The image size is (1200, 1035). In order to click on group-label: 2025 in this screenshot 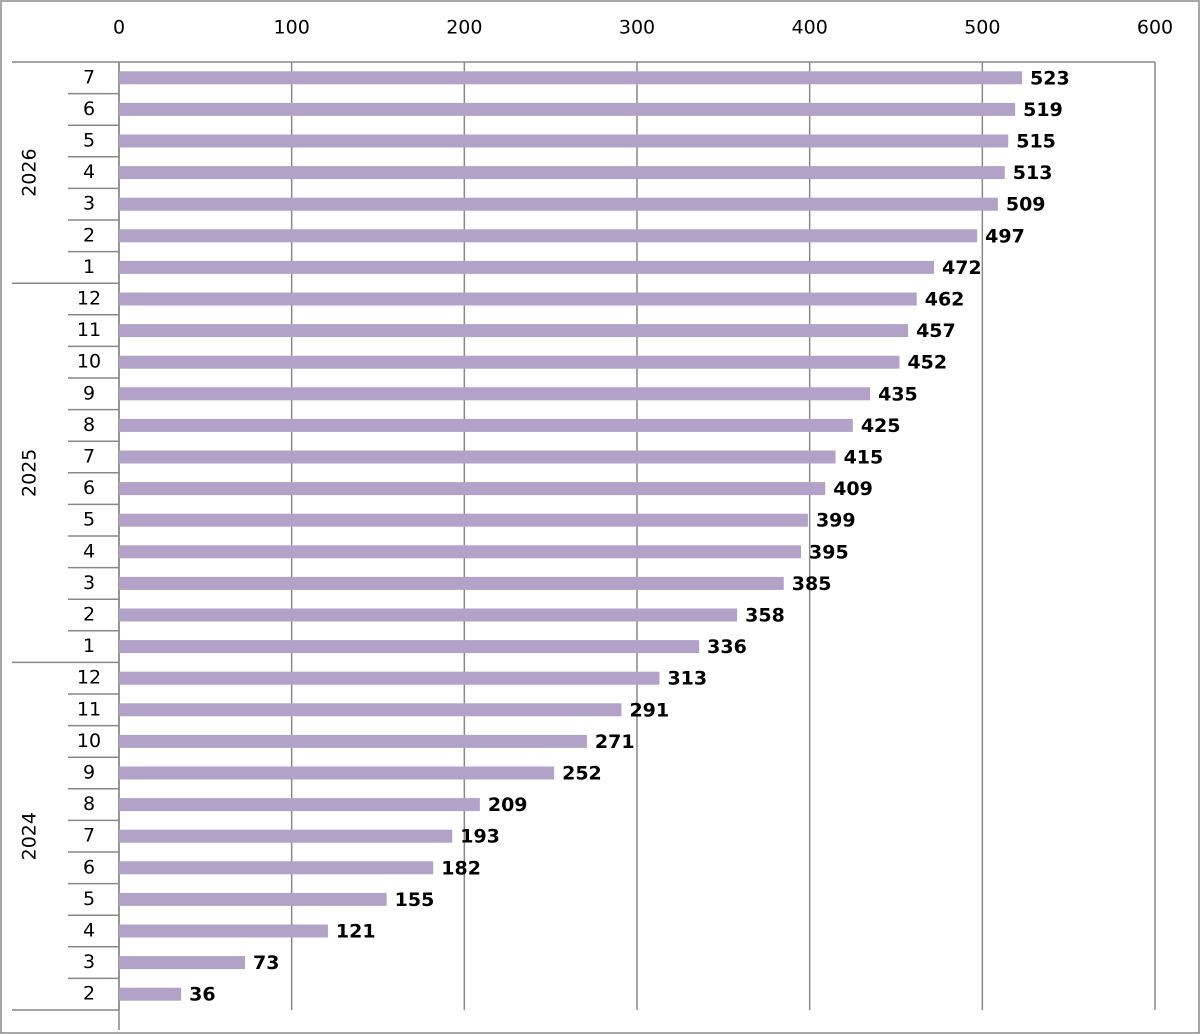, I will do `click(30, 473)`.